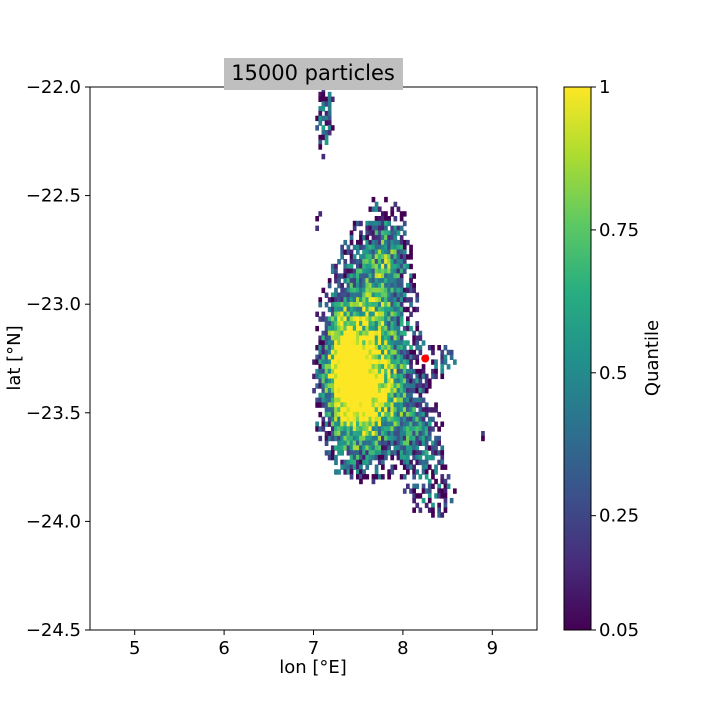  I want to click on release-point-marker, so click(425, 358).